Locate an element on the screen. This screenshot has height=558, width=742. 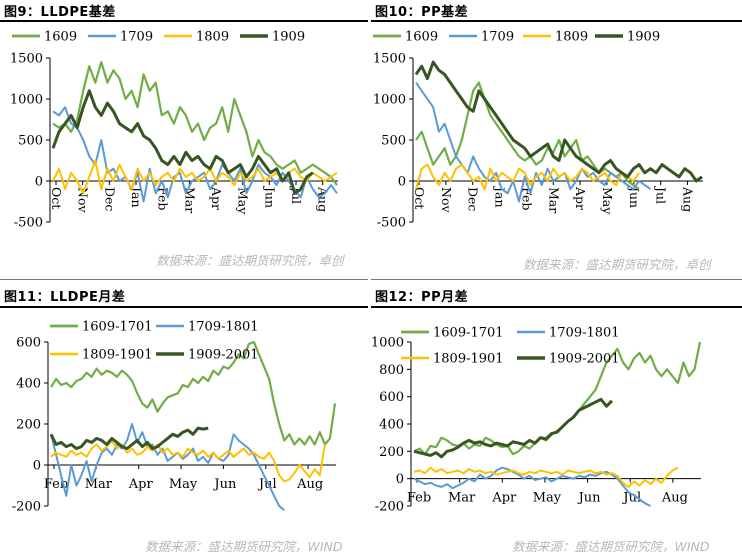
figure-caption: 图11：LLDPE月差 is located at coordinates (65, 297).